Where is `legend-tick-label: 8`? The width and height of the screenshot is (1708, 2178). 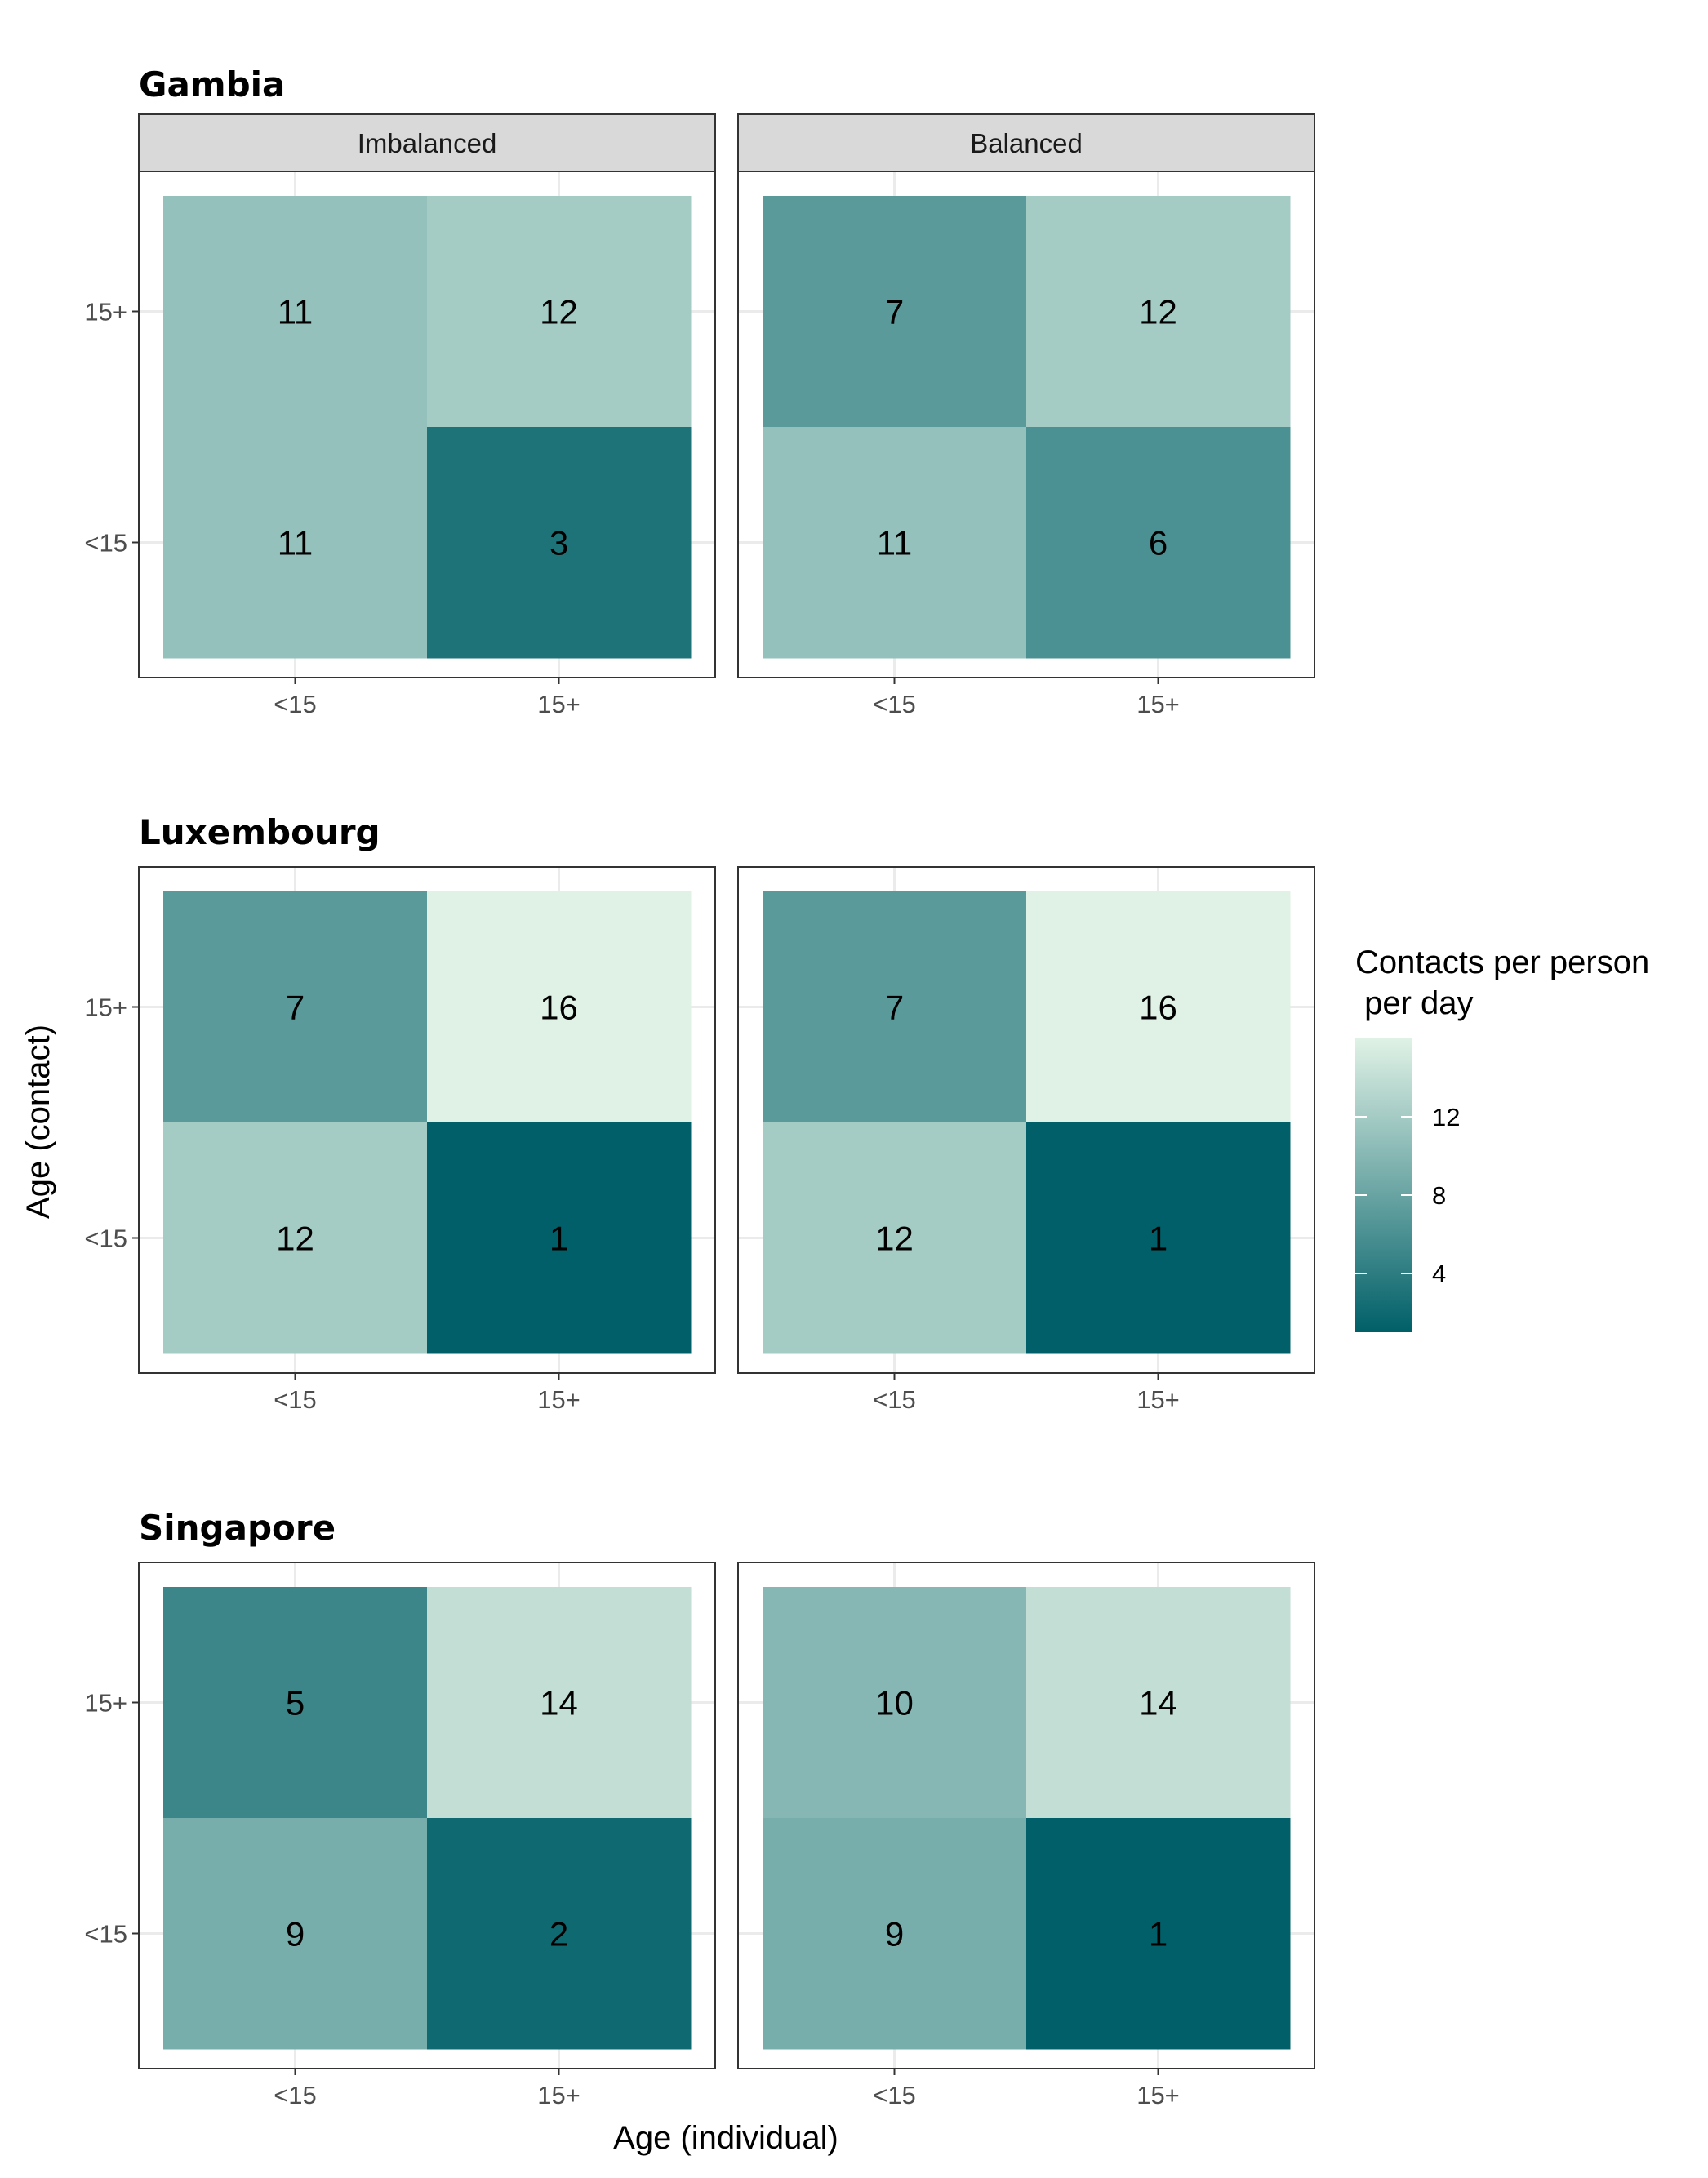 legend-tick-label: 8 is located at coordinates (1439, 1195).